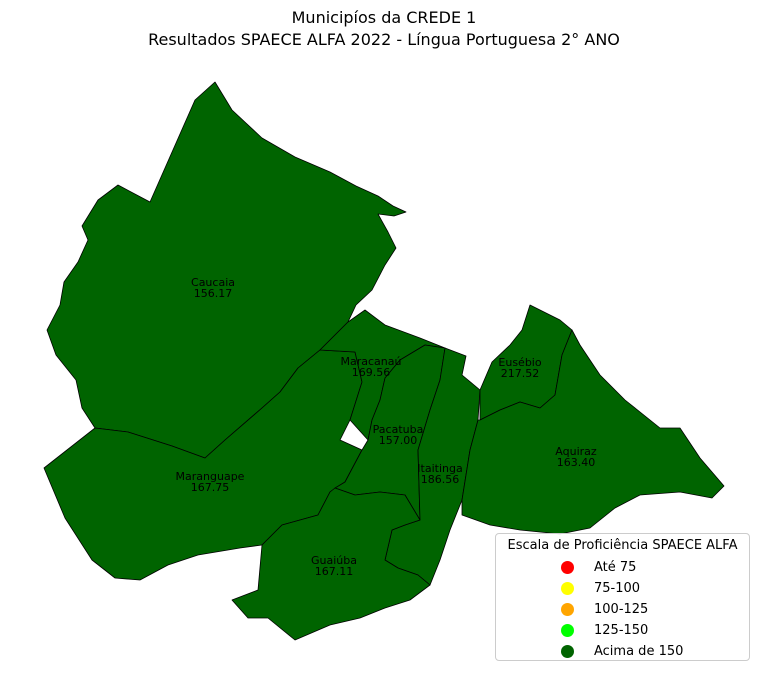 This screenshot has height=680, width=768. I want to click on label-eusebio: Eusébio 217.52, so click(520, 368).